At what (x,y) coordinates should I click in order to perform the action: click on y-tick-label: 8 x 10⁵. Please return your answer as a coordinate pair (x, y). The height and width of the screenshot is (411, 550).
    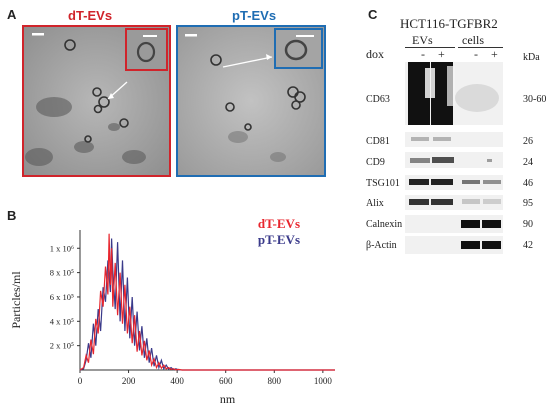
    Looking at the image, I should click on (62, 273).